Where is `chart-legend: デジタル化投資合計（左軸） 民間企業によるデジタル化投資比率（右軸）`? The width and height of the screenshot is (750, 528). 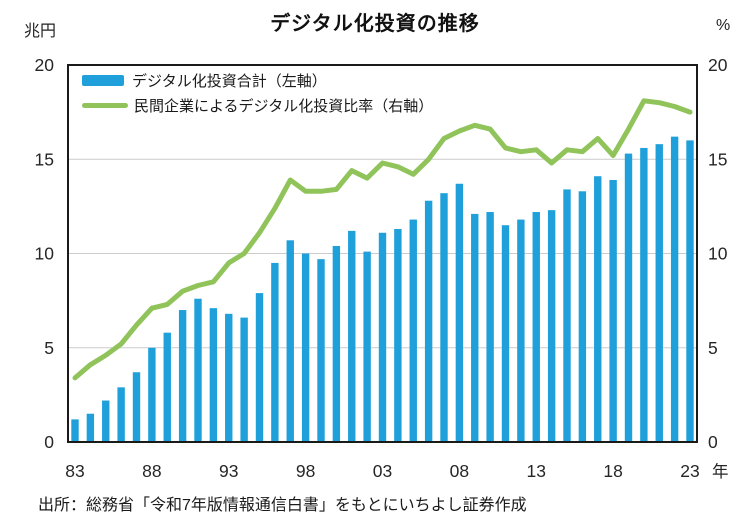
chart-legend: デジタル化投資合計（左軸） 民間企業によるデジタル化投資比率（右軸） is located at coordinates (257, 93).